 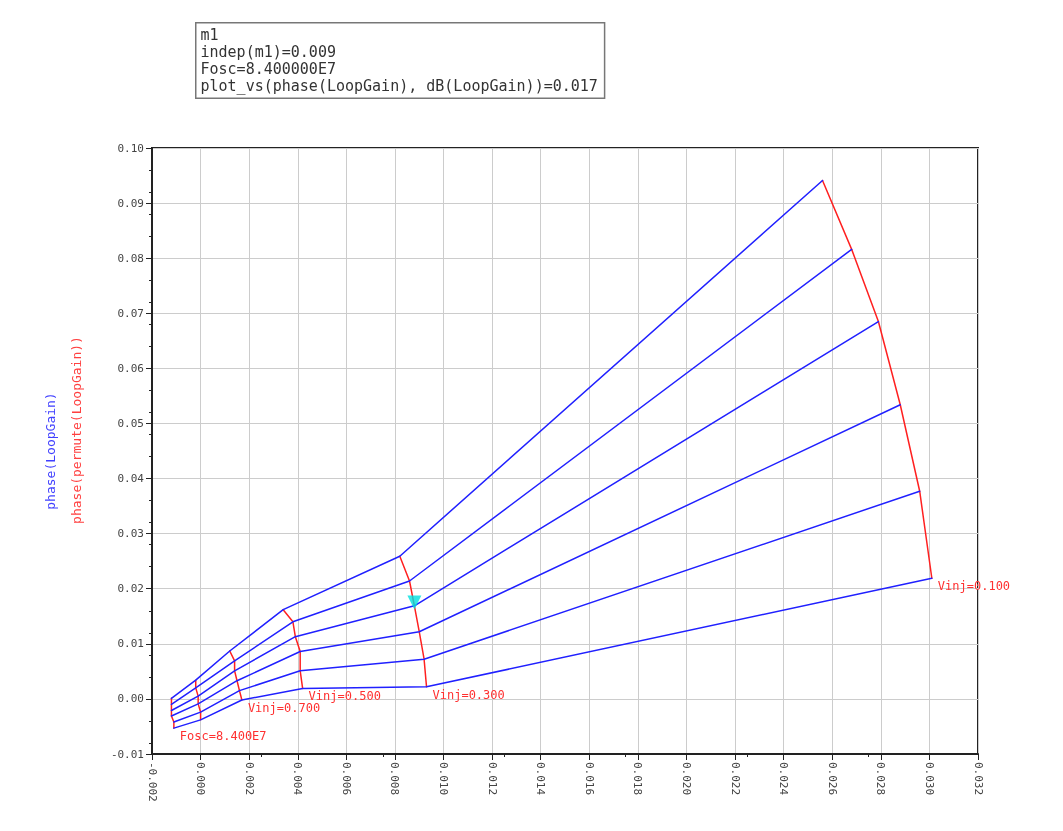 What do you see at coordinates (638, 779) in the screenshot?
I see `x-tick-label: 0.018` at bounding box center [638, 779].